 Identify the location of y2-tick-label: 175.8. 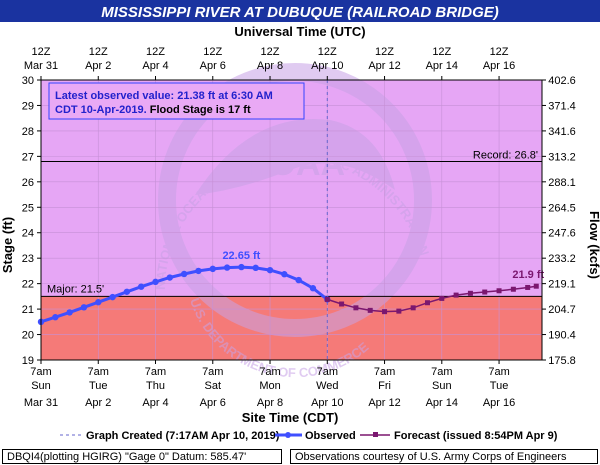
(562, 361).